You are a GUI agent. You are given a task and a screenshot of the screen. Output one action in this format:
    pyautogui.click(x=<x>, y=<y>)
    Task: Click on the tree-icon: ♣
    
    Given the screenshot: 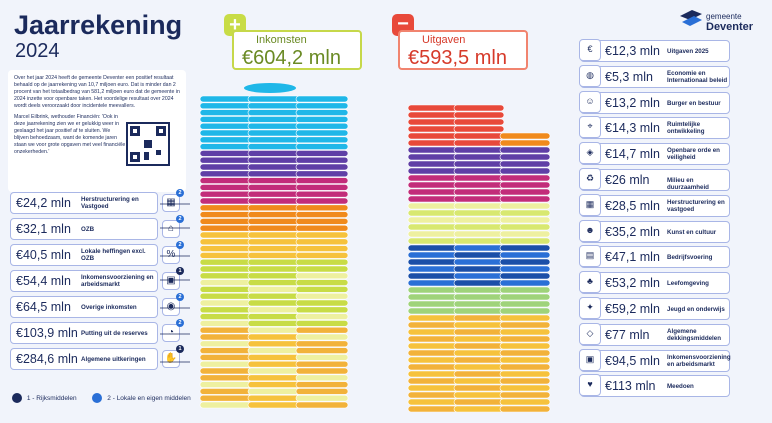 What is the action you would take?
    pyautogui.click(x=590, y=282)
    